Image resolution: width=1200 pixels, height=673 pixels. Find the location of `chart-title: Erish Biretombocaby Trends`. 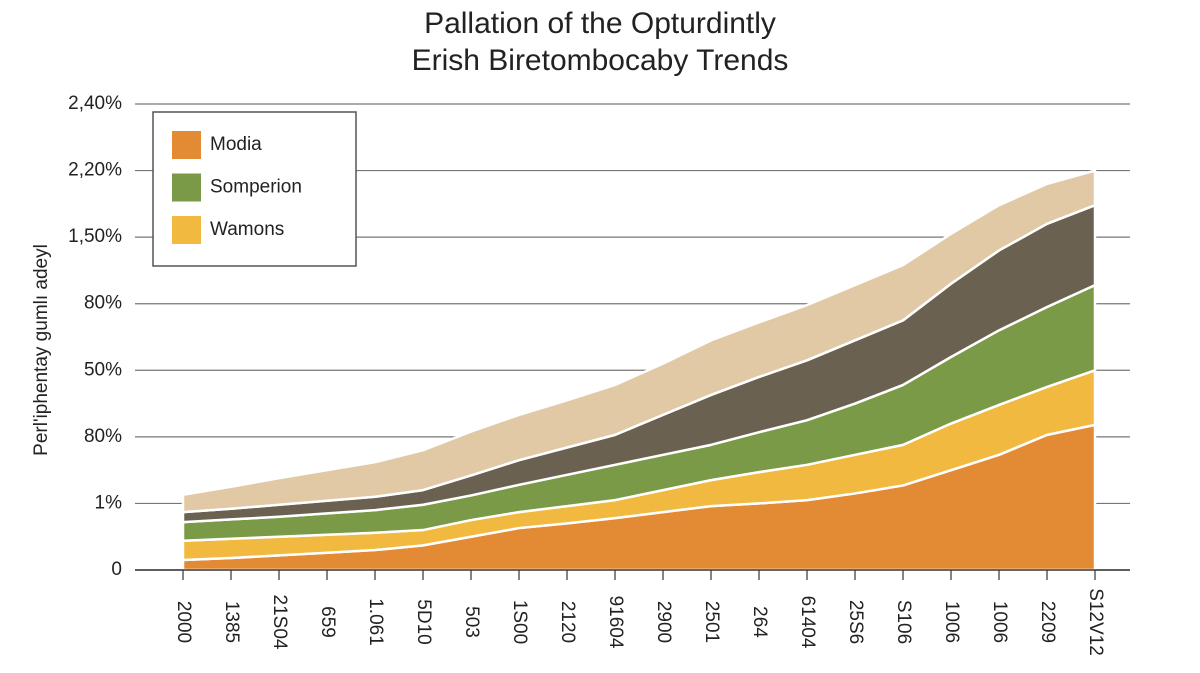

chart-title: Erish Biretombocaby Trends is located at coordinates (600, 60).